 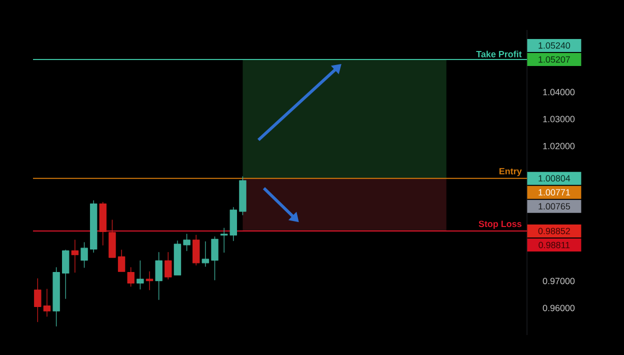 What do you see at coordinates (554, 206) in the screenshot?
I see `text: 1.00765` at bounding box center [554, 206].